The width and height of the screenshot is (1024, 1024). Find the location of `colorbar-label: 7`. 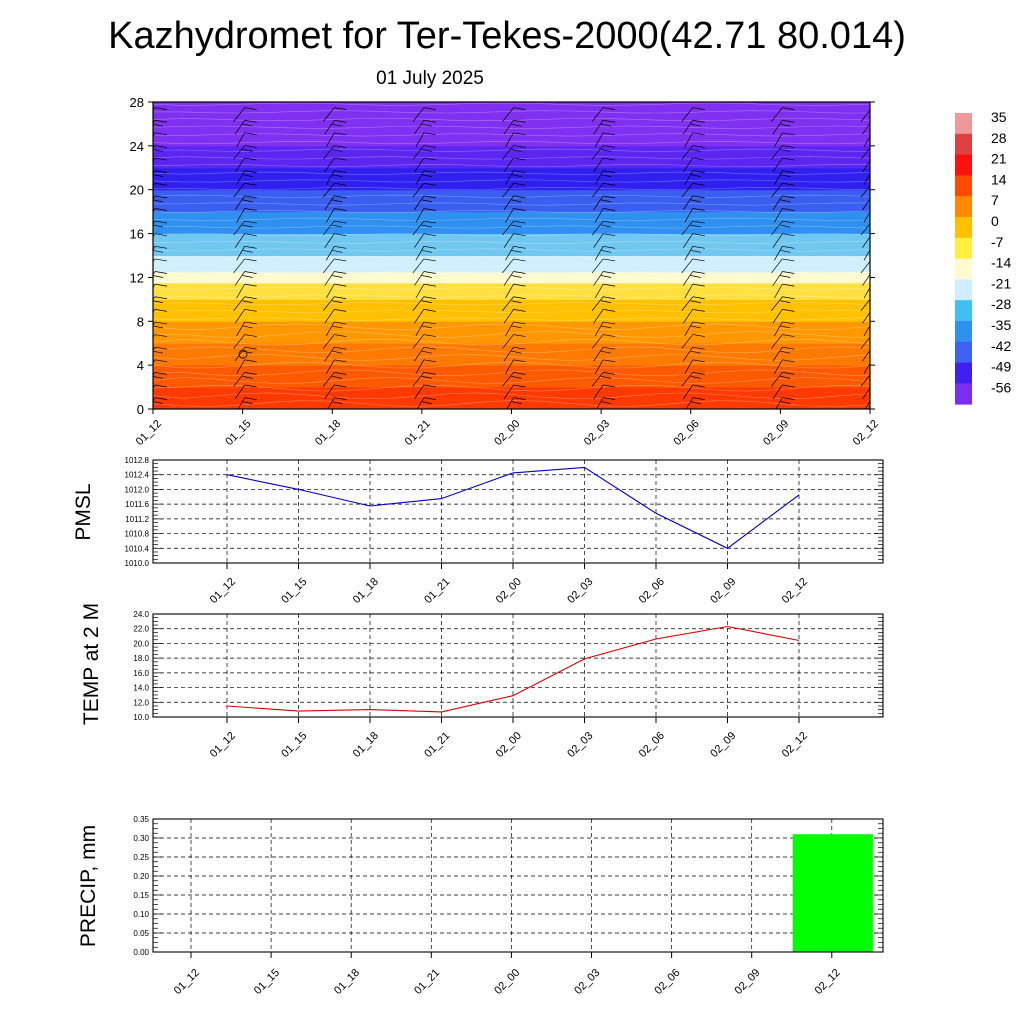

colorbar-label: 7 is located at coordinates (995, 200).